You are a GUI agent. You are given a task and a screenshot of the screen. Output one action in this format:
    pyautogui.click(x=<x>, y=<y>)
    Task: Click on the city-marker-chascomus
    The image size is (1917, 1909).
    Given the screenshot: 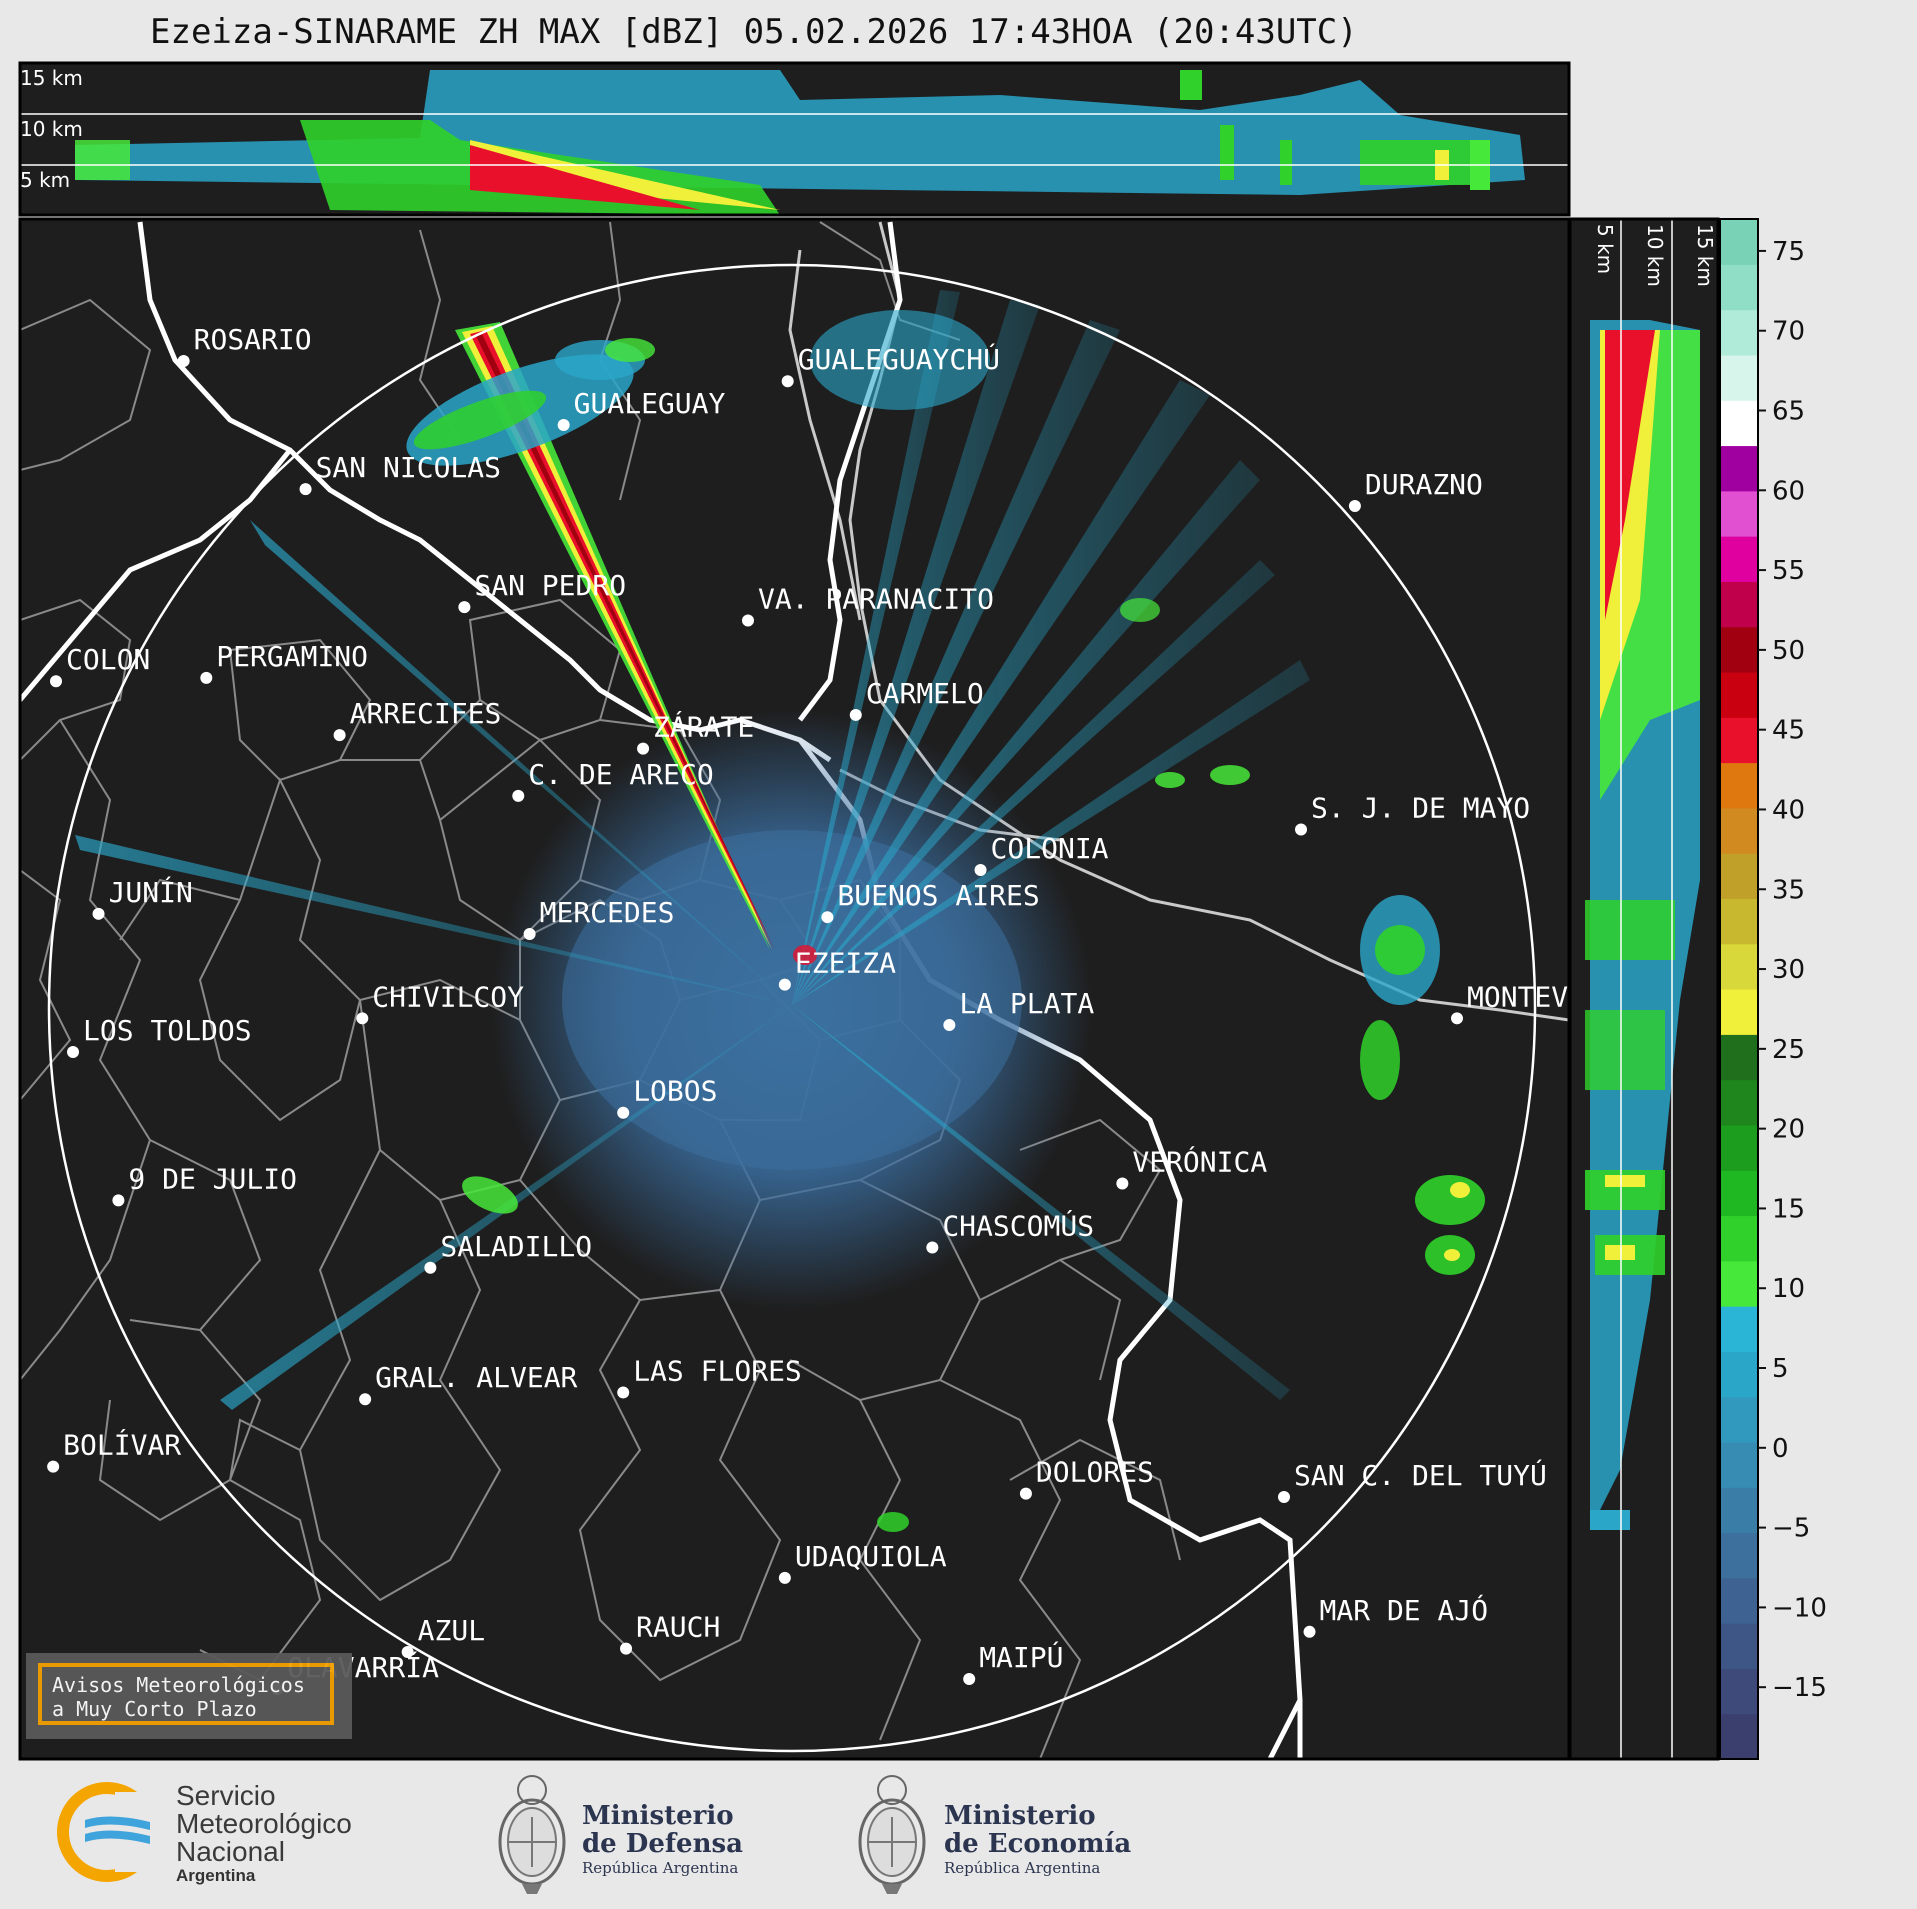 What is the action you would take?
    pyautogui.click(x=932, y=1247)
    